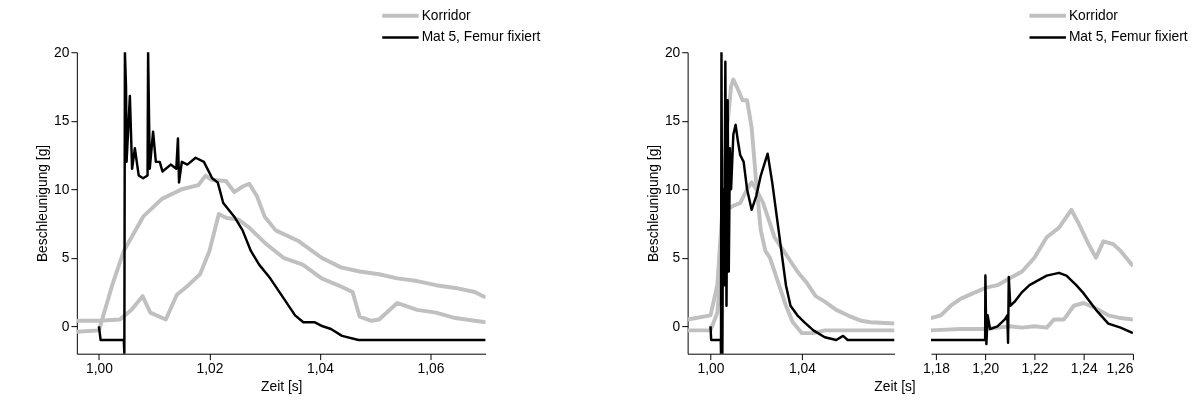  I want to click on x-tick-label: 1,18, so click(936, 368).